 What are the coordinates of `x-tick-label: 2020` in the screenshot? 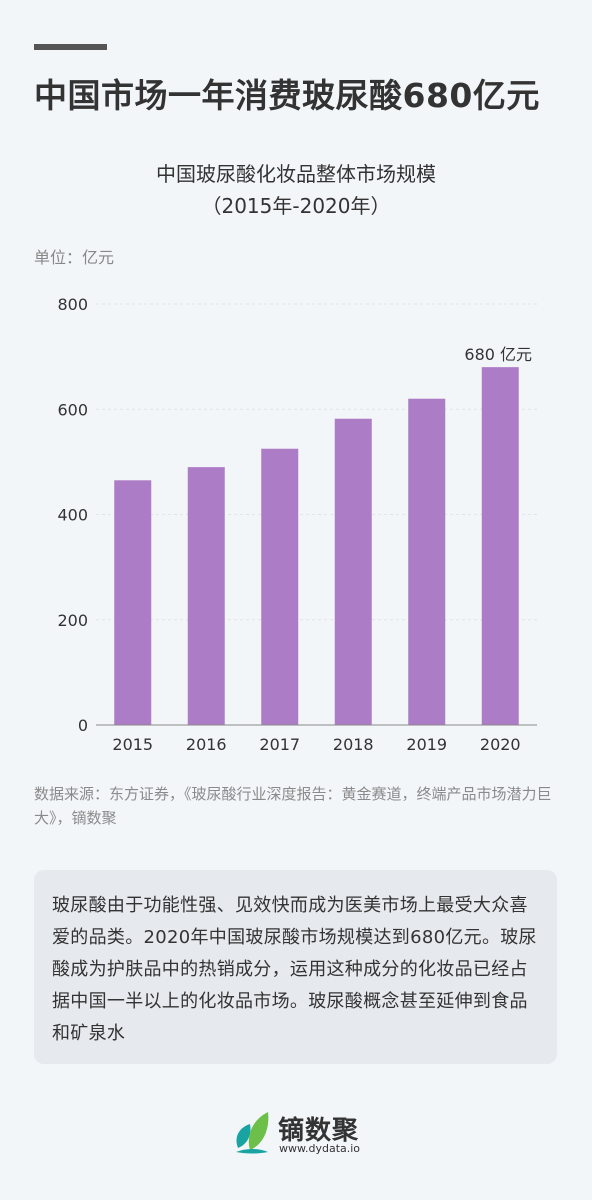 It's located at (500, 744).